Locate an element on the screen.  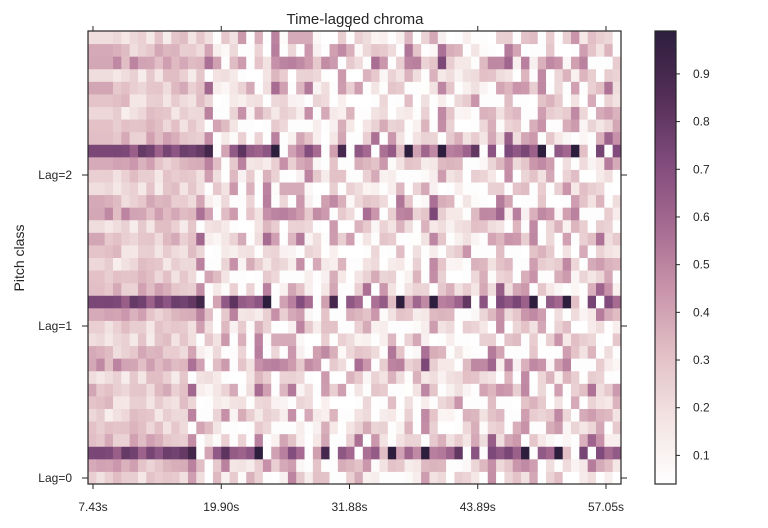
colorbar-tick-label: 0.8 is located at coordinates (701, 122).